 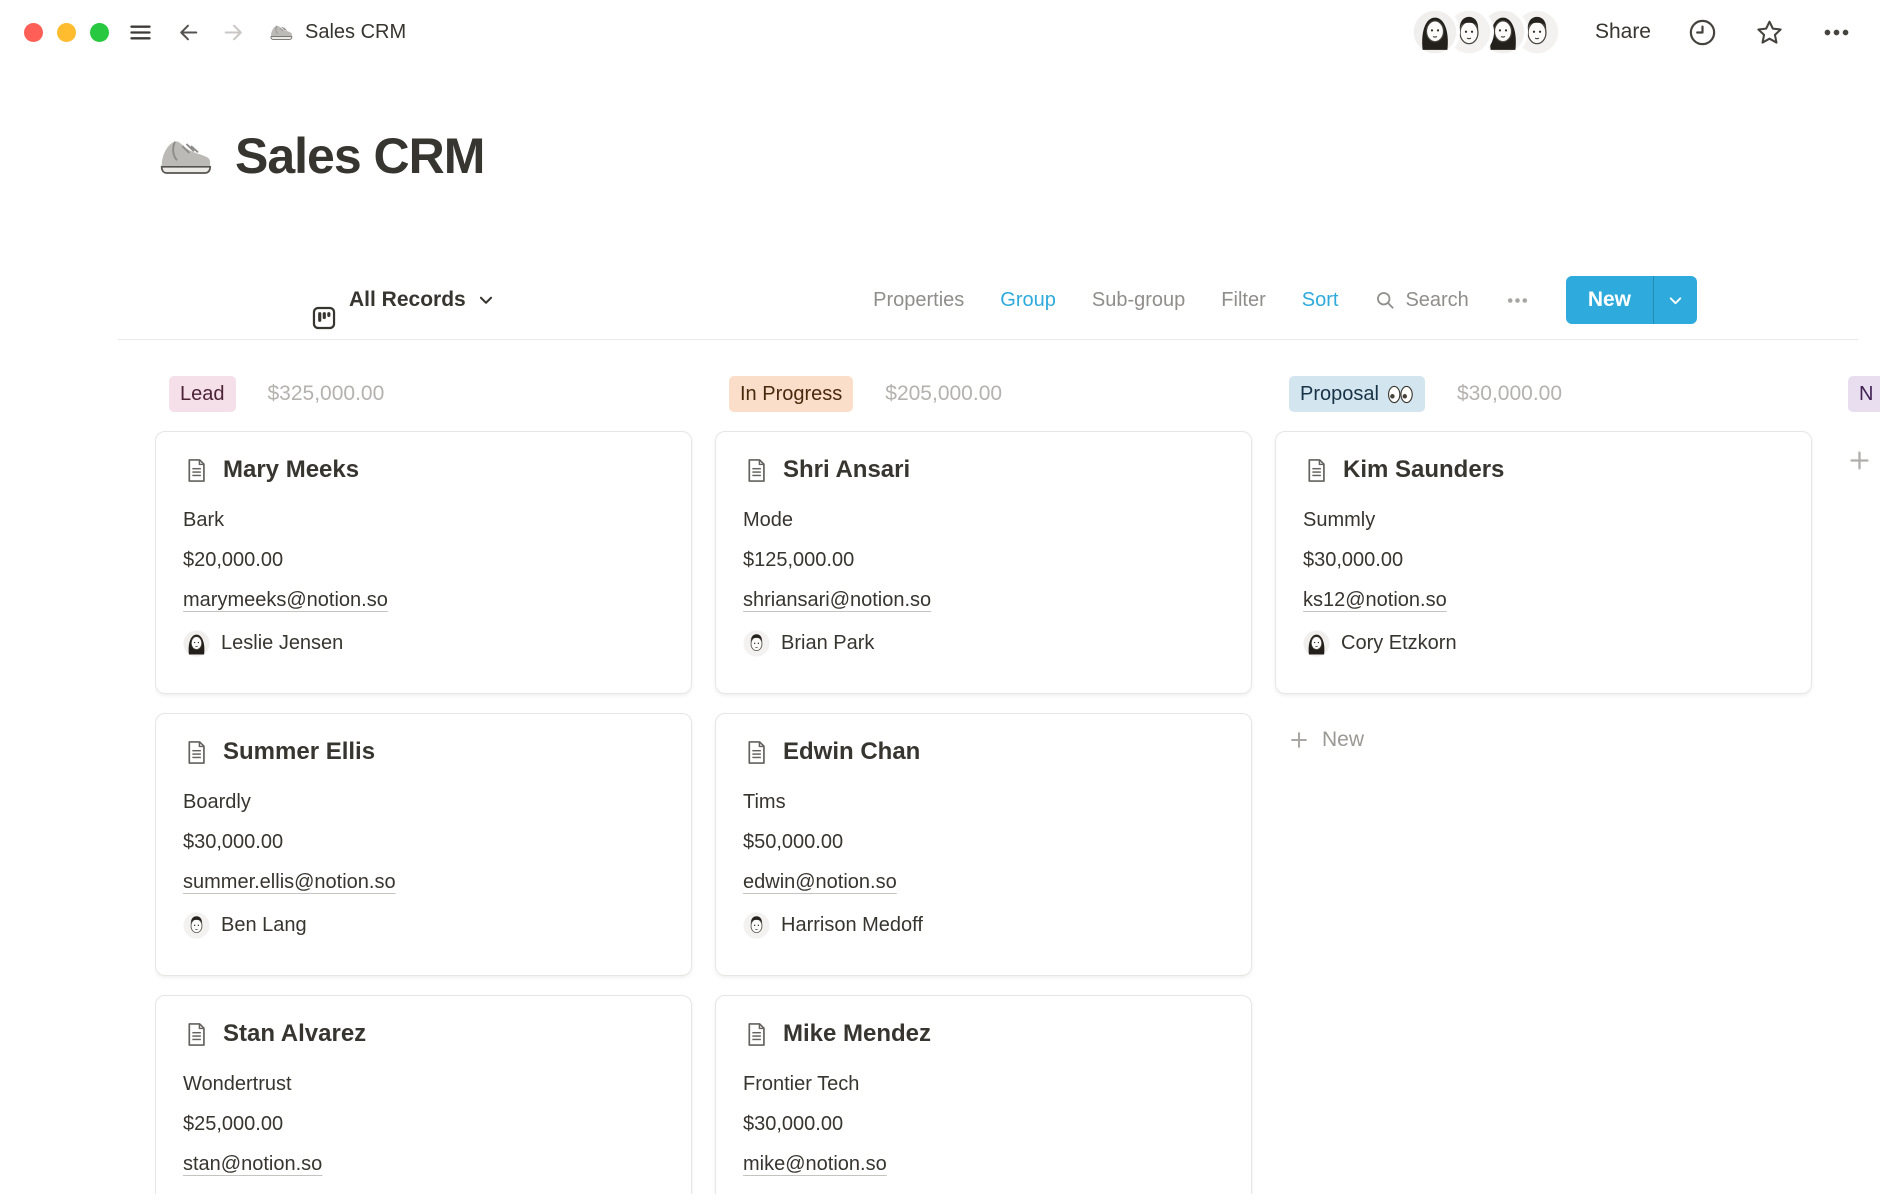 I want to click on card-properties: Tims $50,000.00 edwin@notion.so, so click(x=983, y=842).